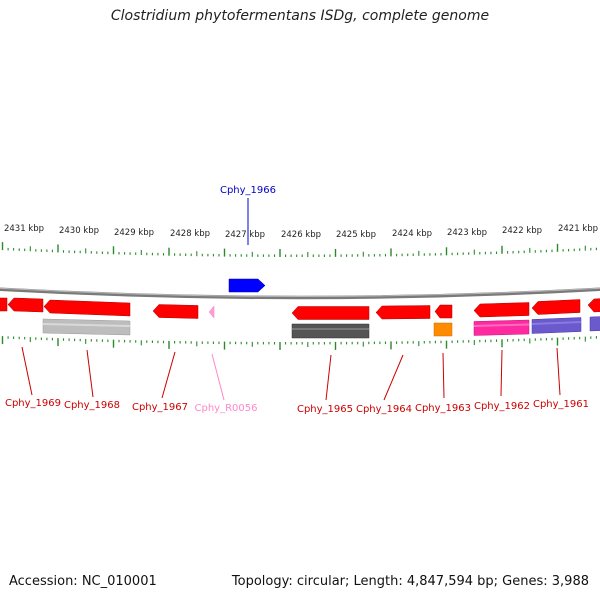  I want to click on gene-cphy-1967, so click(175, 311).